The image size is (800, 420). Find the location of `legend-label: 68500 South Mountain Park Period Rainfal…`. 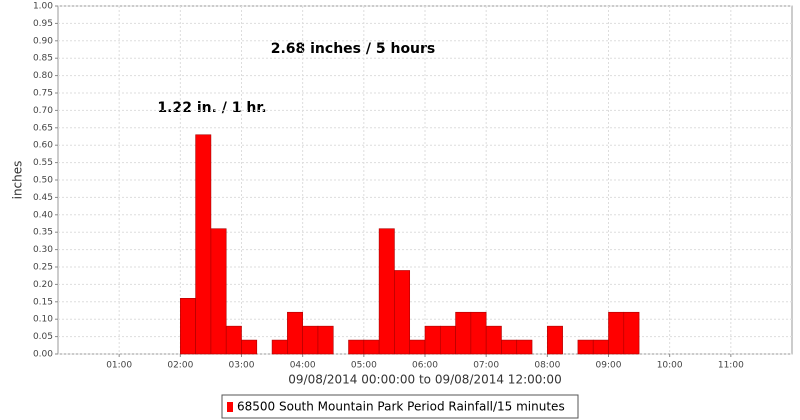

legend-label: 68500 South Mountain Park Period Rainfal… is located at coordinates (401, 407).